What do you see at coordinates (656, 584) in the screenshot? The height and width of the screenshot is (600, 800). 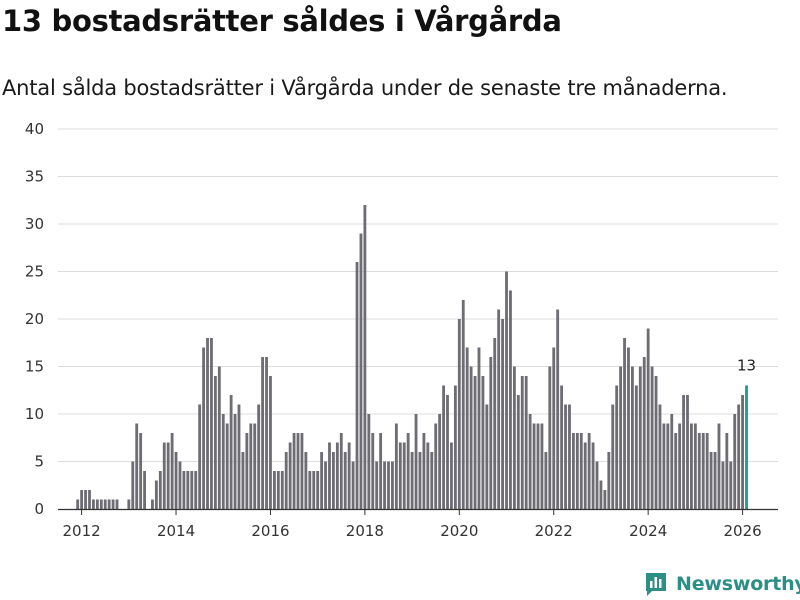 I see `bar-chart-logo-icon` at bounding box center [656, 584].